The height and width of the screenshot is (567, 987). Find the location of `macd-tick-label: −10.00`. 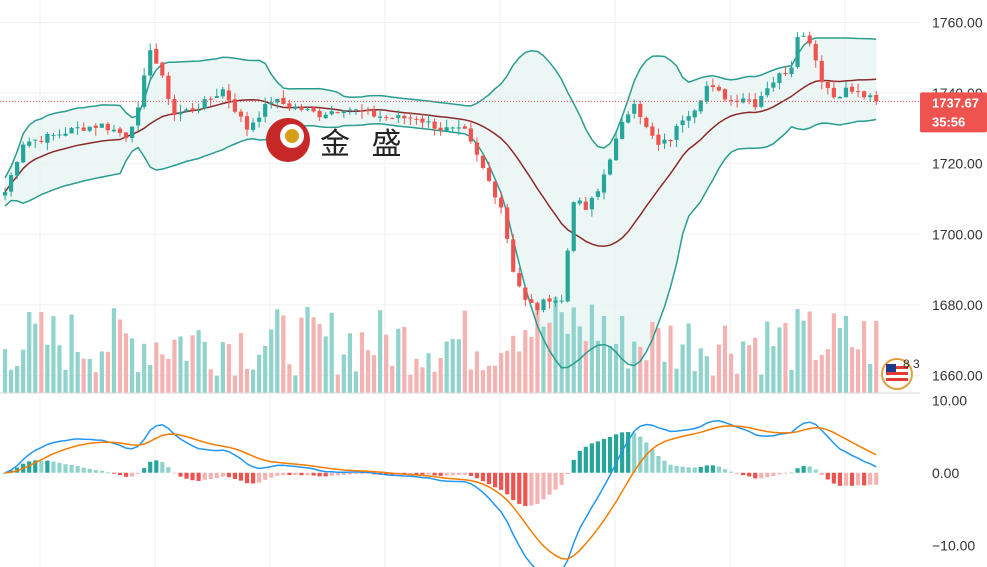

macd-tick-label: −10.00 is located at coordinates (953, 545).